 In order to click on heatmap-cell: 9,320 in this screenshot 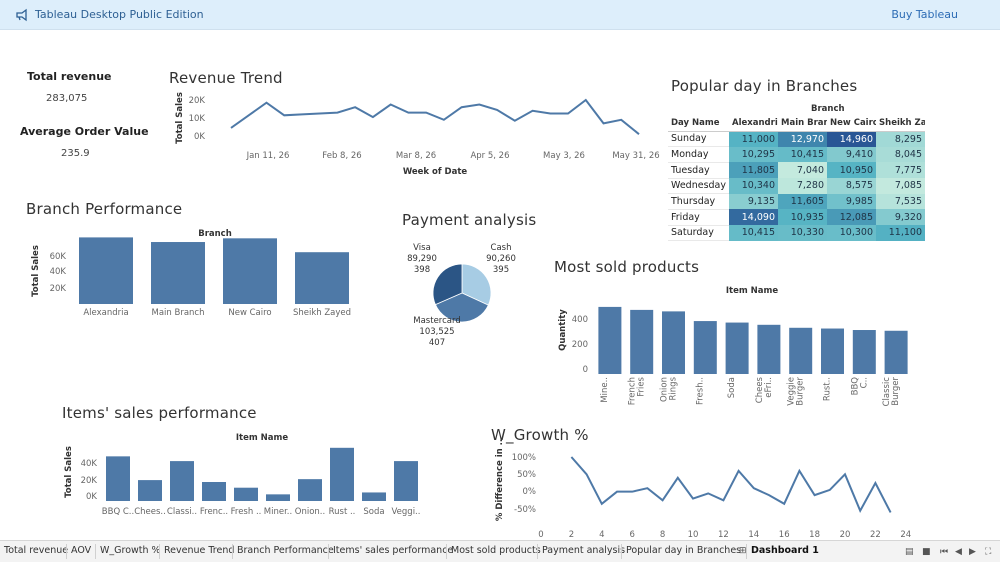, I will do `click(901, 217)`.